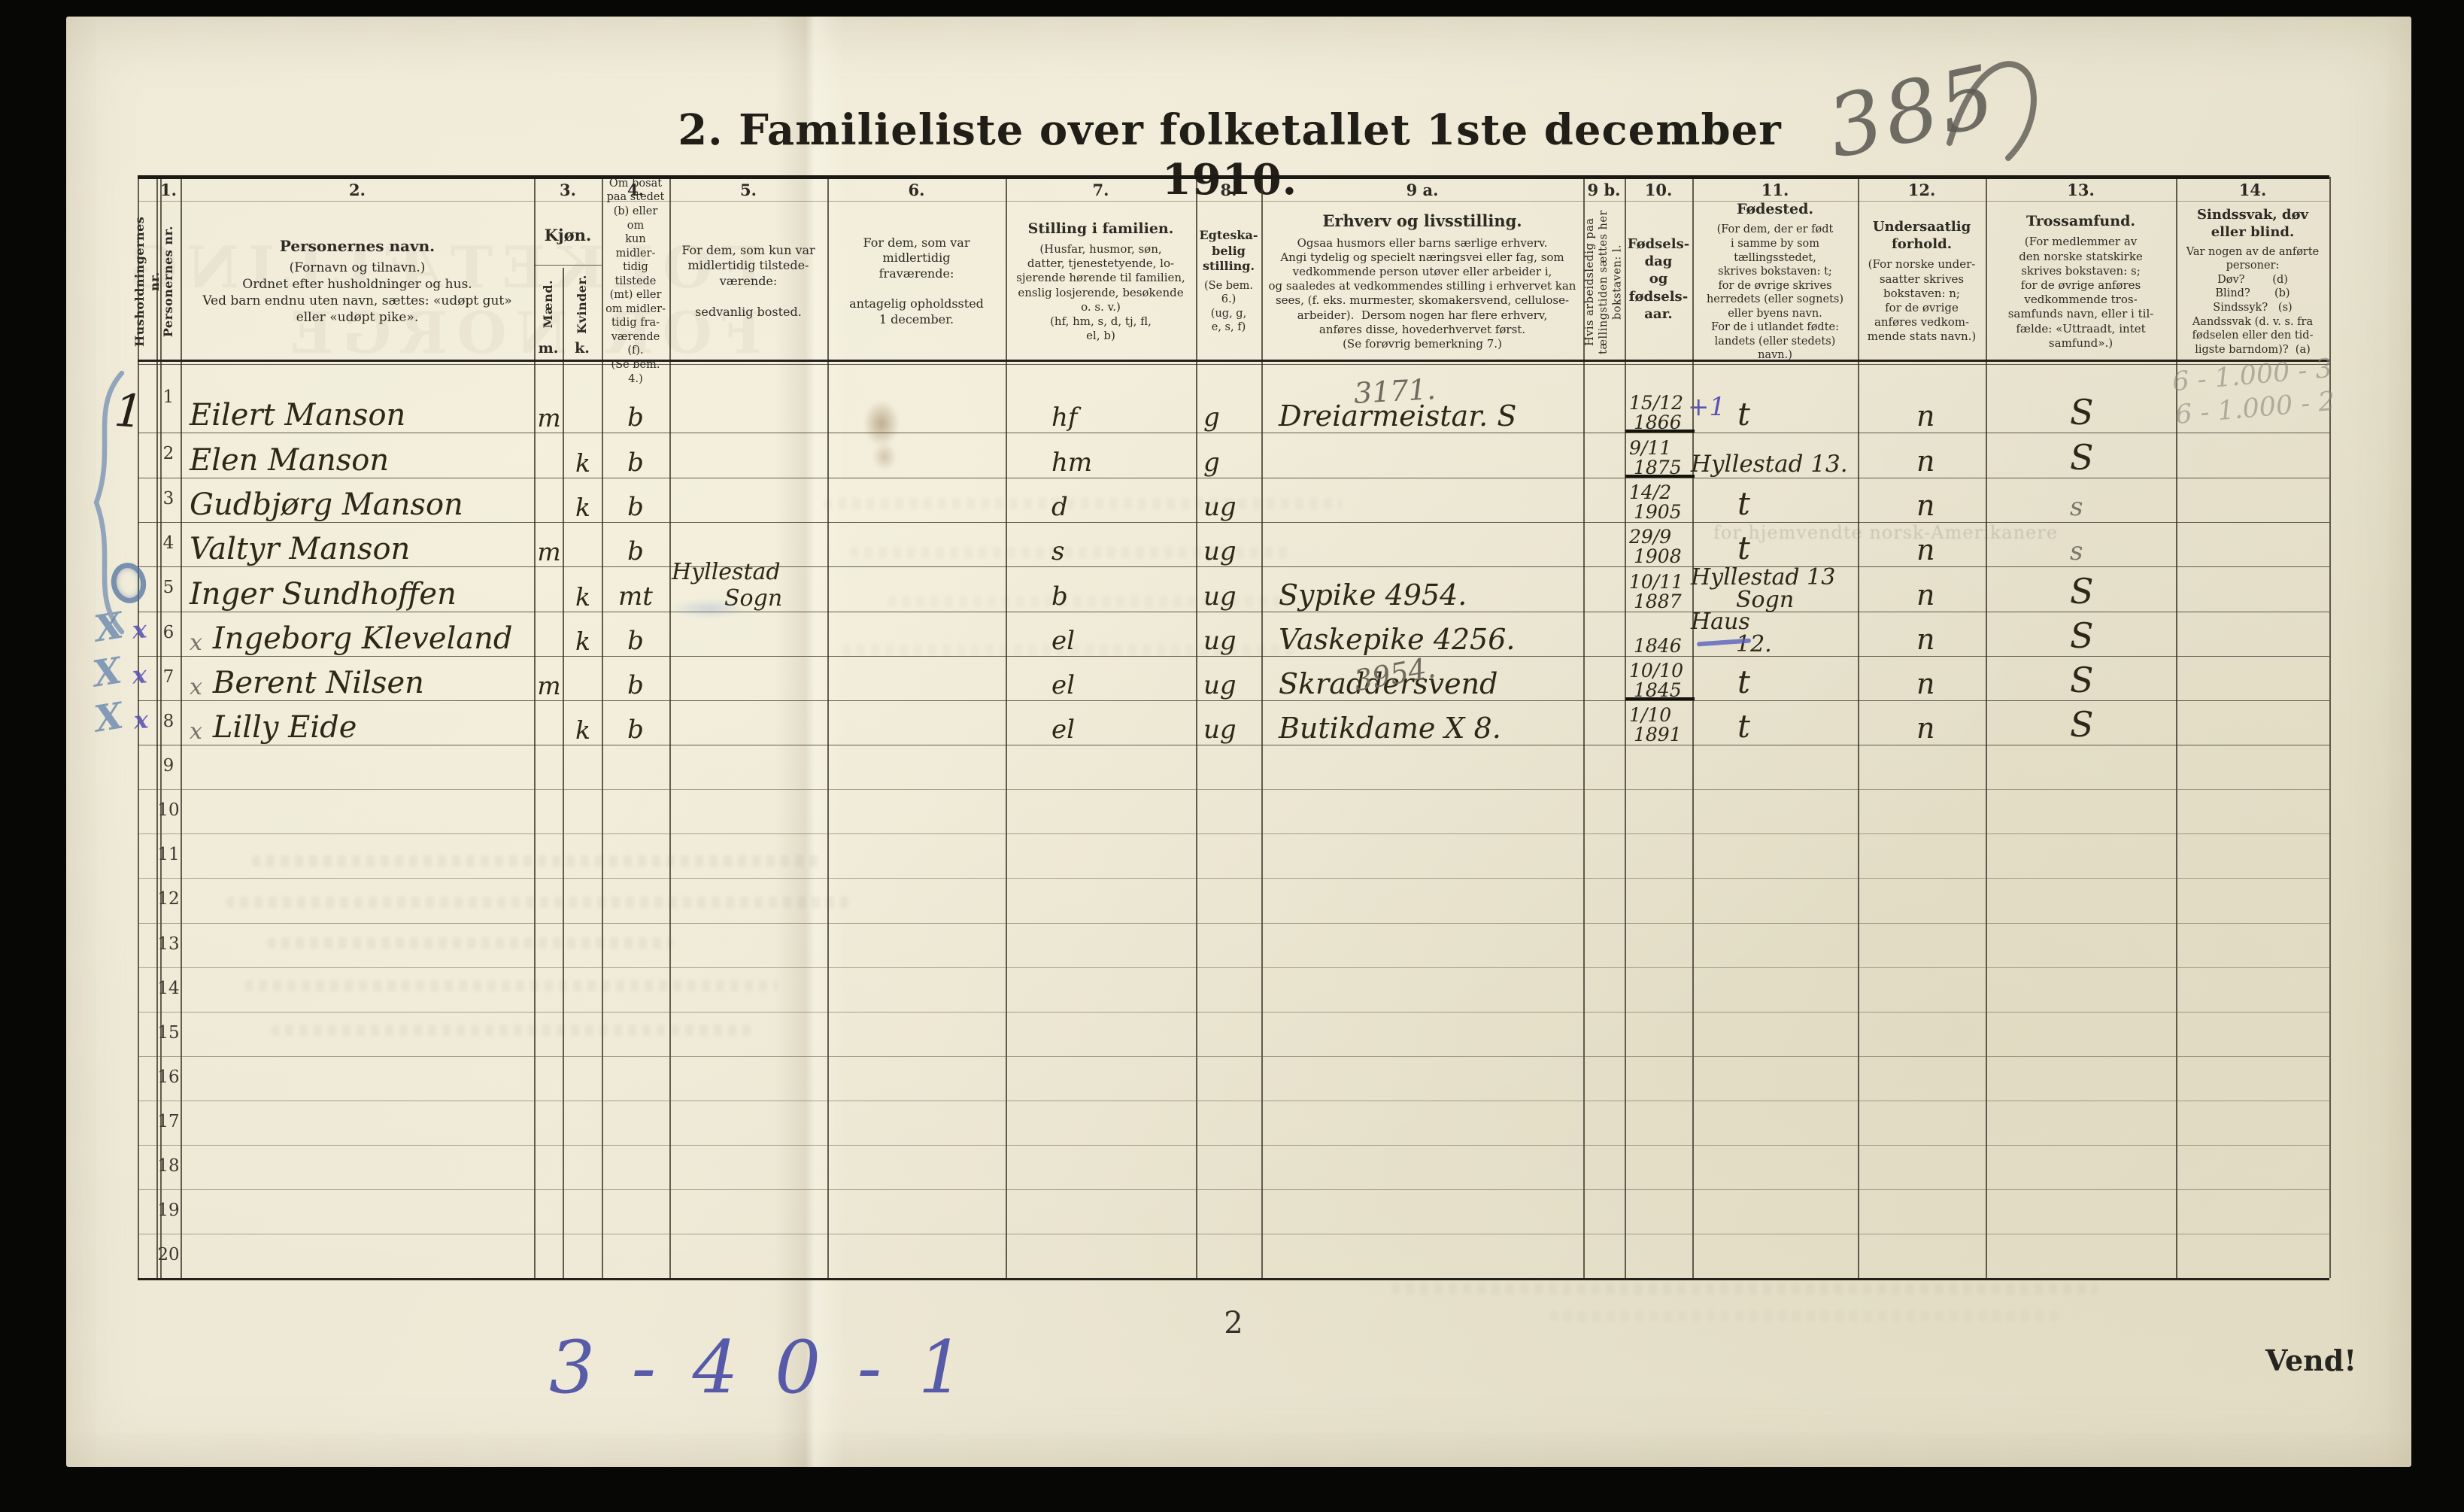 This screenshot has height=1512, width=2464. Describe the element at coordinates (168, 810) in the screenshot. I see `row-number: 10` at that location.